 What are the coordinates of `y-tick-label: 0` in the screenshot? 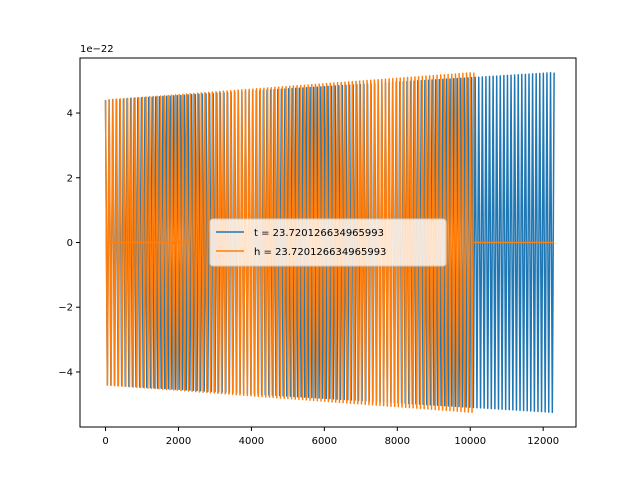 It's located at (70, 243).